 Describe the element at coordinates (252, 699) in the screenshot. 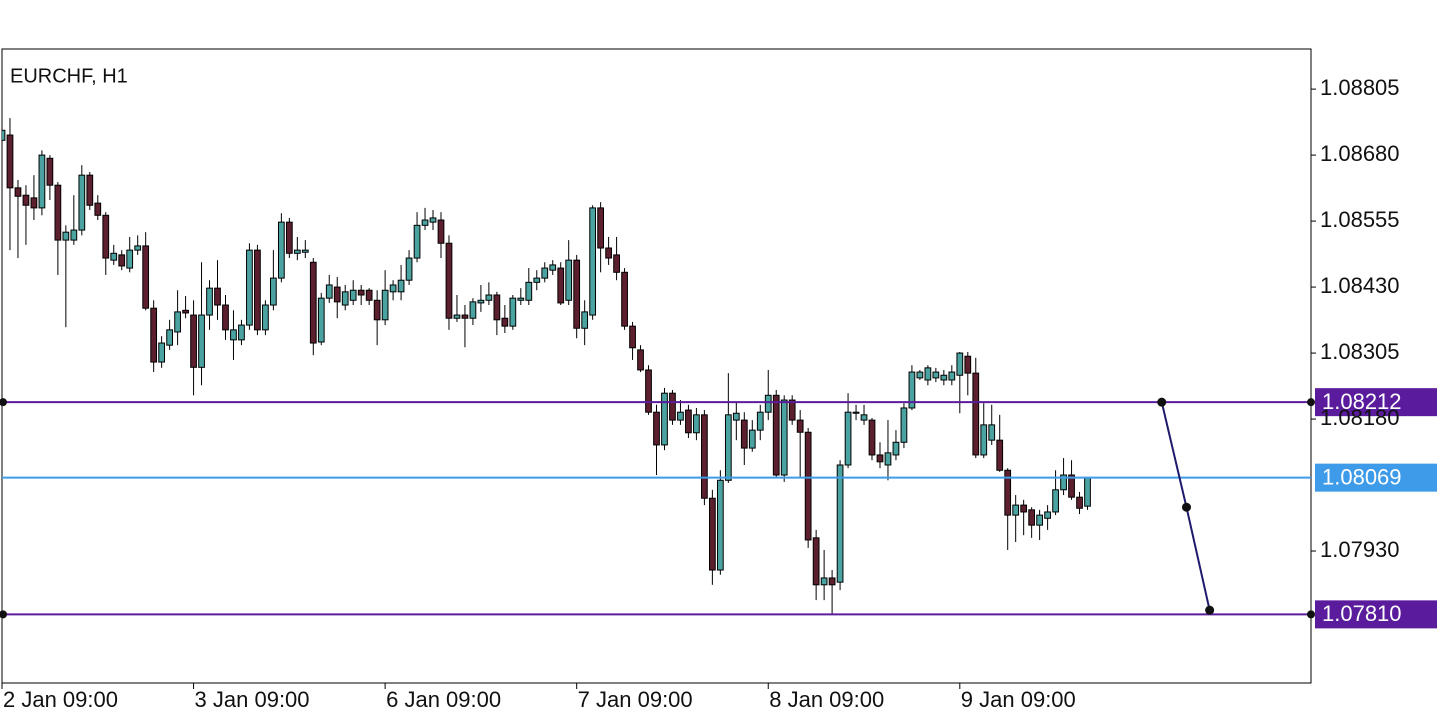

I see `x-tick-label: 3 Jan 09:00` at that location.